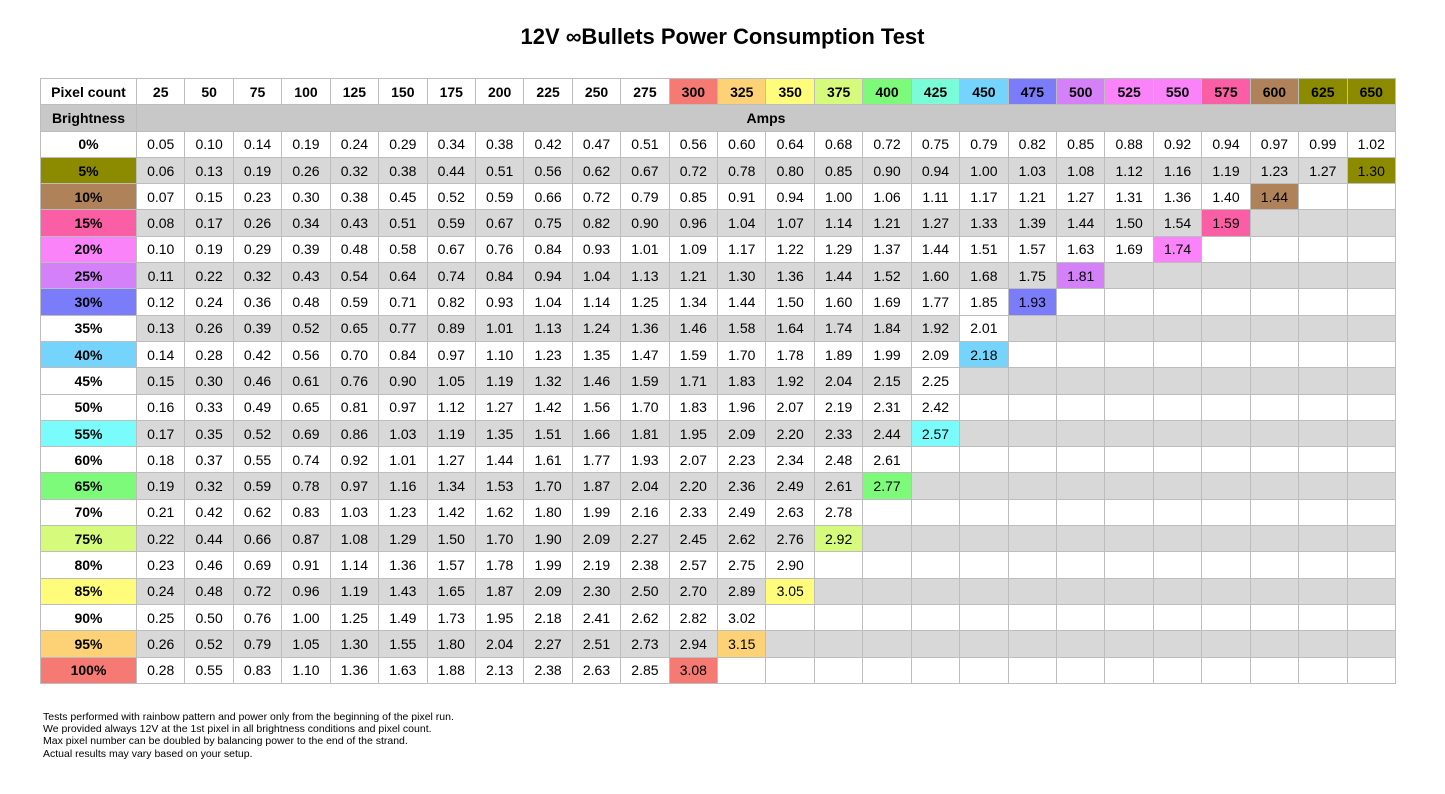  Describe the element at coordinates (1032, 249) in the screenshot. I see `table-cell: 1.57` at that location.